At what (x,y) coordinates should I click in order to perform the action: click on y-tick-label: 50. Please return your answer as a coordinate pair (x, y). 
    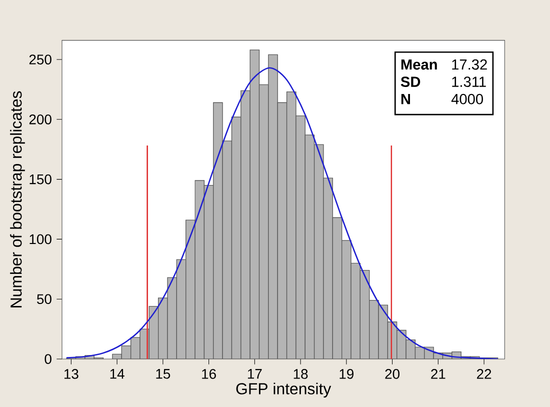
    Looking at the image, I should click on (44, 299).